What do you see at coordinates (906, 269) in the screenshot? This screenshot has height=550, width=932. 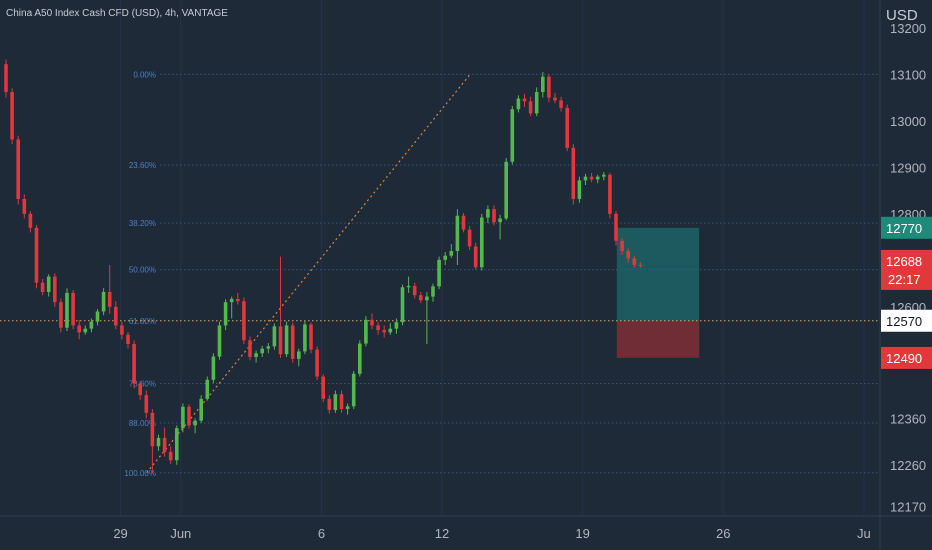 I see `price-badge-current` at bounding box center [906, 269].